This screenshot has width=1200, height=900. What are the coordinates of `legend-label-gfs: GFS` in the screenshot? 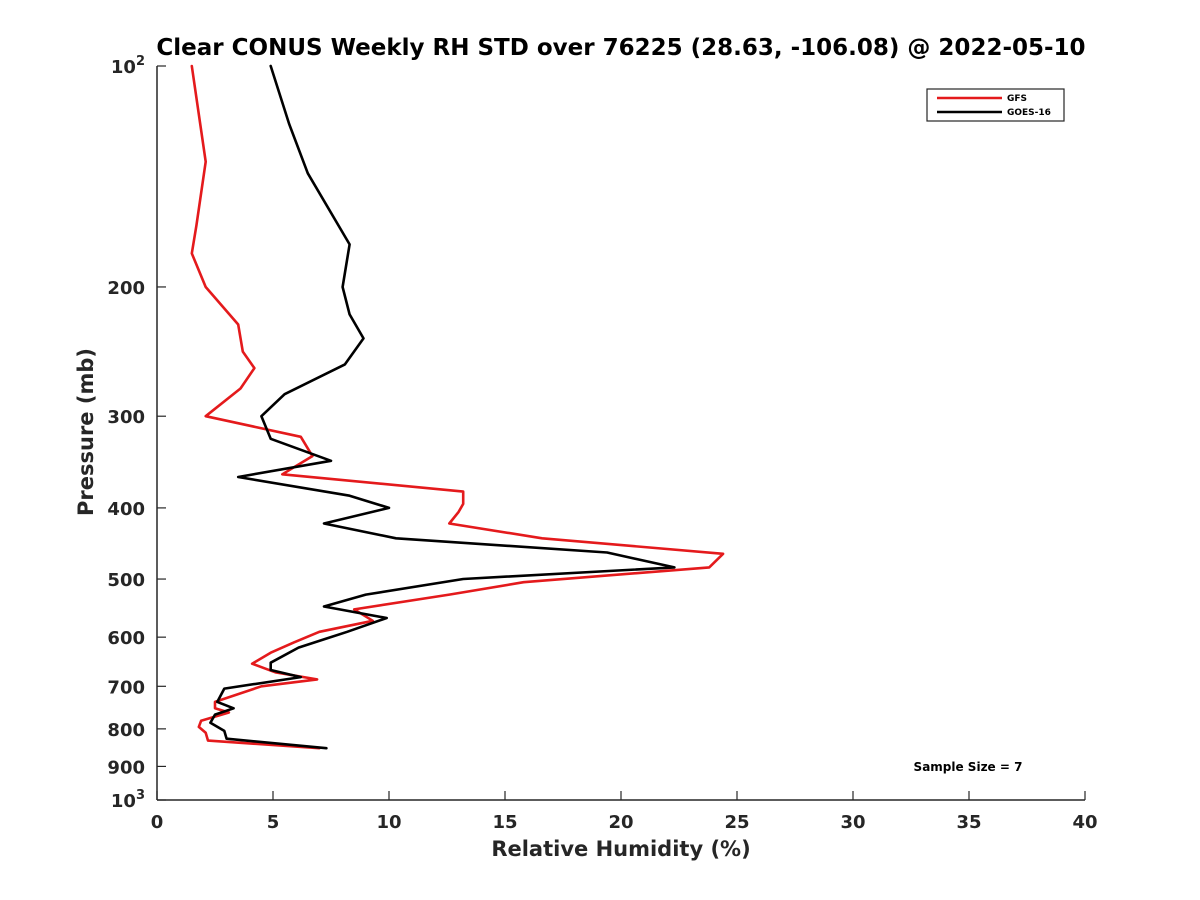 It's located at (1017, 99).